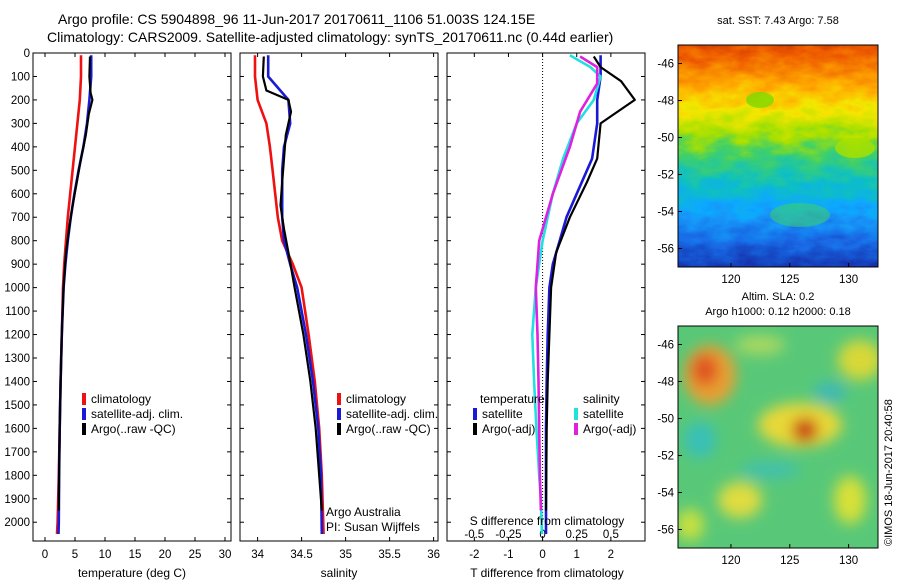  What do you see at coordinates (20, 242) in the screenshot?
I see `y-tick-label: 800` at bounding box center [20, 242].